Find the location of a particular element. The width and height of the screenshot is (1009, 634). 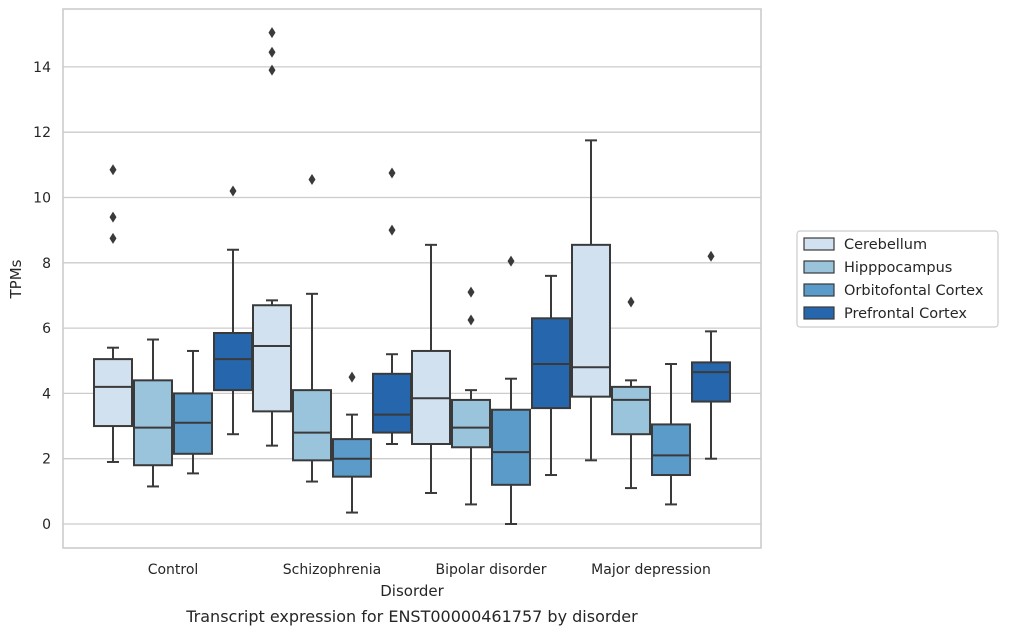

legend-label: Orbitofontal Cortex is located at coordinates (914, 291).